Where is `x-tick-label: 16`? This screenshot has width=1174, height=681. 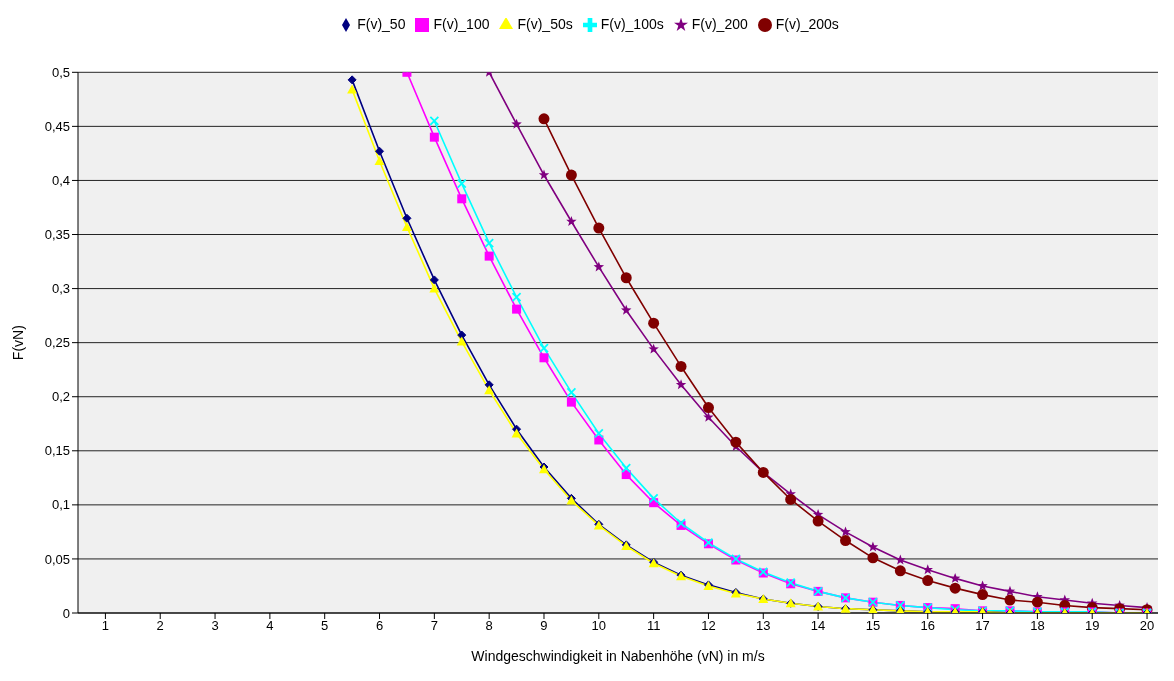
x-tick-label: 16 is located at coordinates (927, 626).